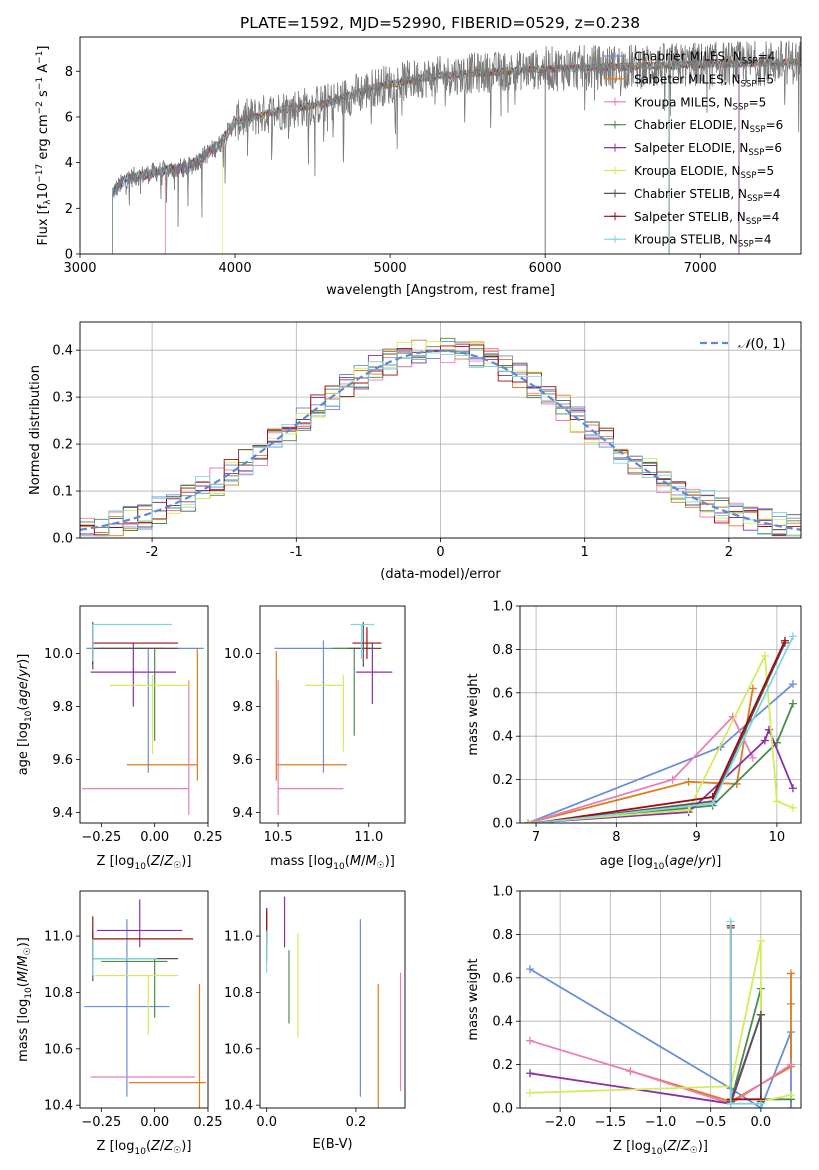 This screenshot has width=819, height=1170. I want to click on mass-y-axis-label: mass [log10(M/M☉)], so click(25, 999).